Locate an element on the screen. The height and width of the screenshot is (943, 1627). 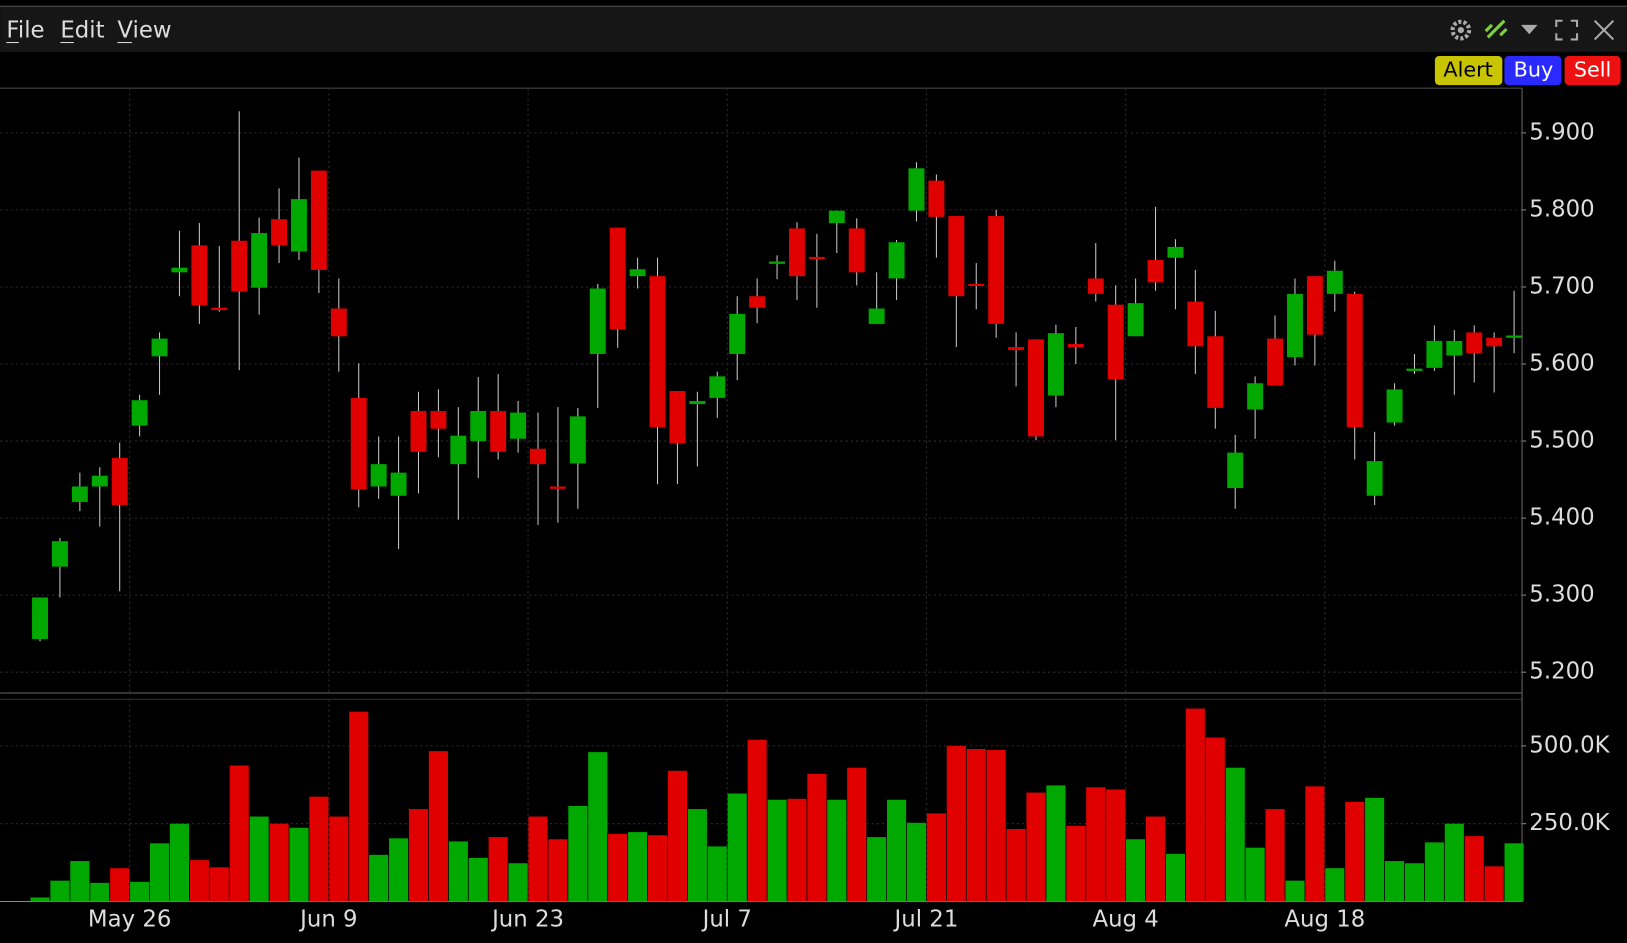
dropdown-icon is located at coordinates (1529, 29).